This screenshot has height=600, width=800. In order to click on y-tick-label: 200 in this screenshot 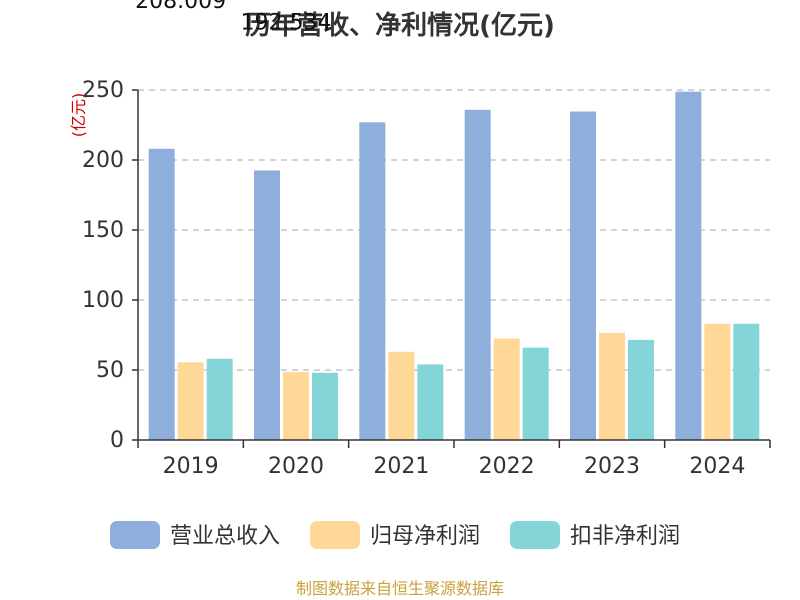, I will do `click(103, 160)`.